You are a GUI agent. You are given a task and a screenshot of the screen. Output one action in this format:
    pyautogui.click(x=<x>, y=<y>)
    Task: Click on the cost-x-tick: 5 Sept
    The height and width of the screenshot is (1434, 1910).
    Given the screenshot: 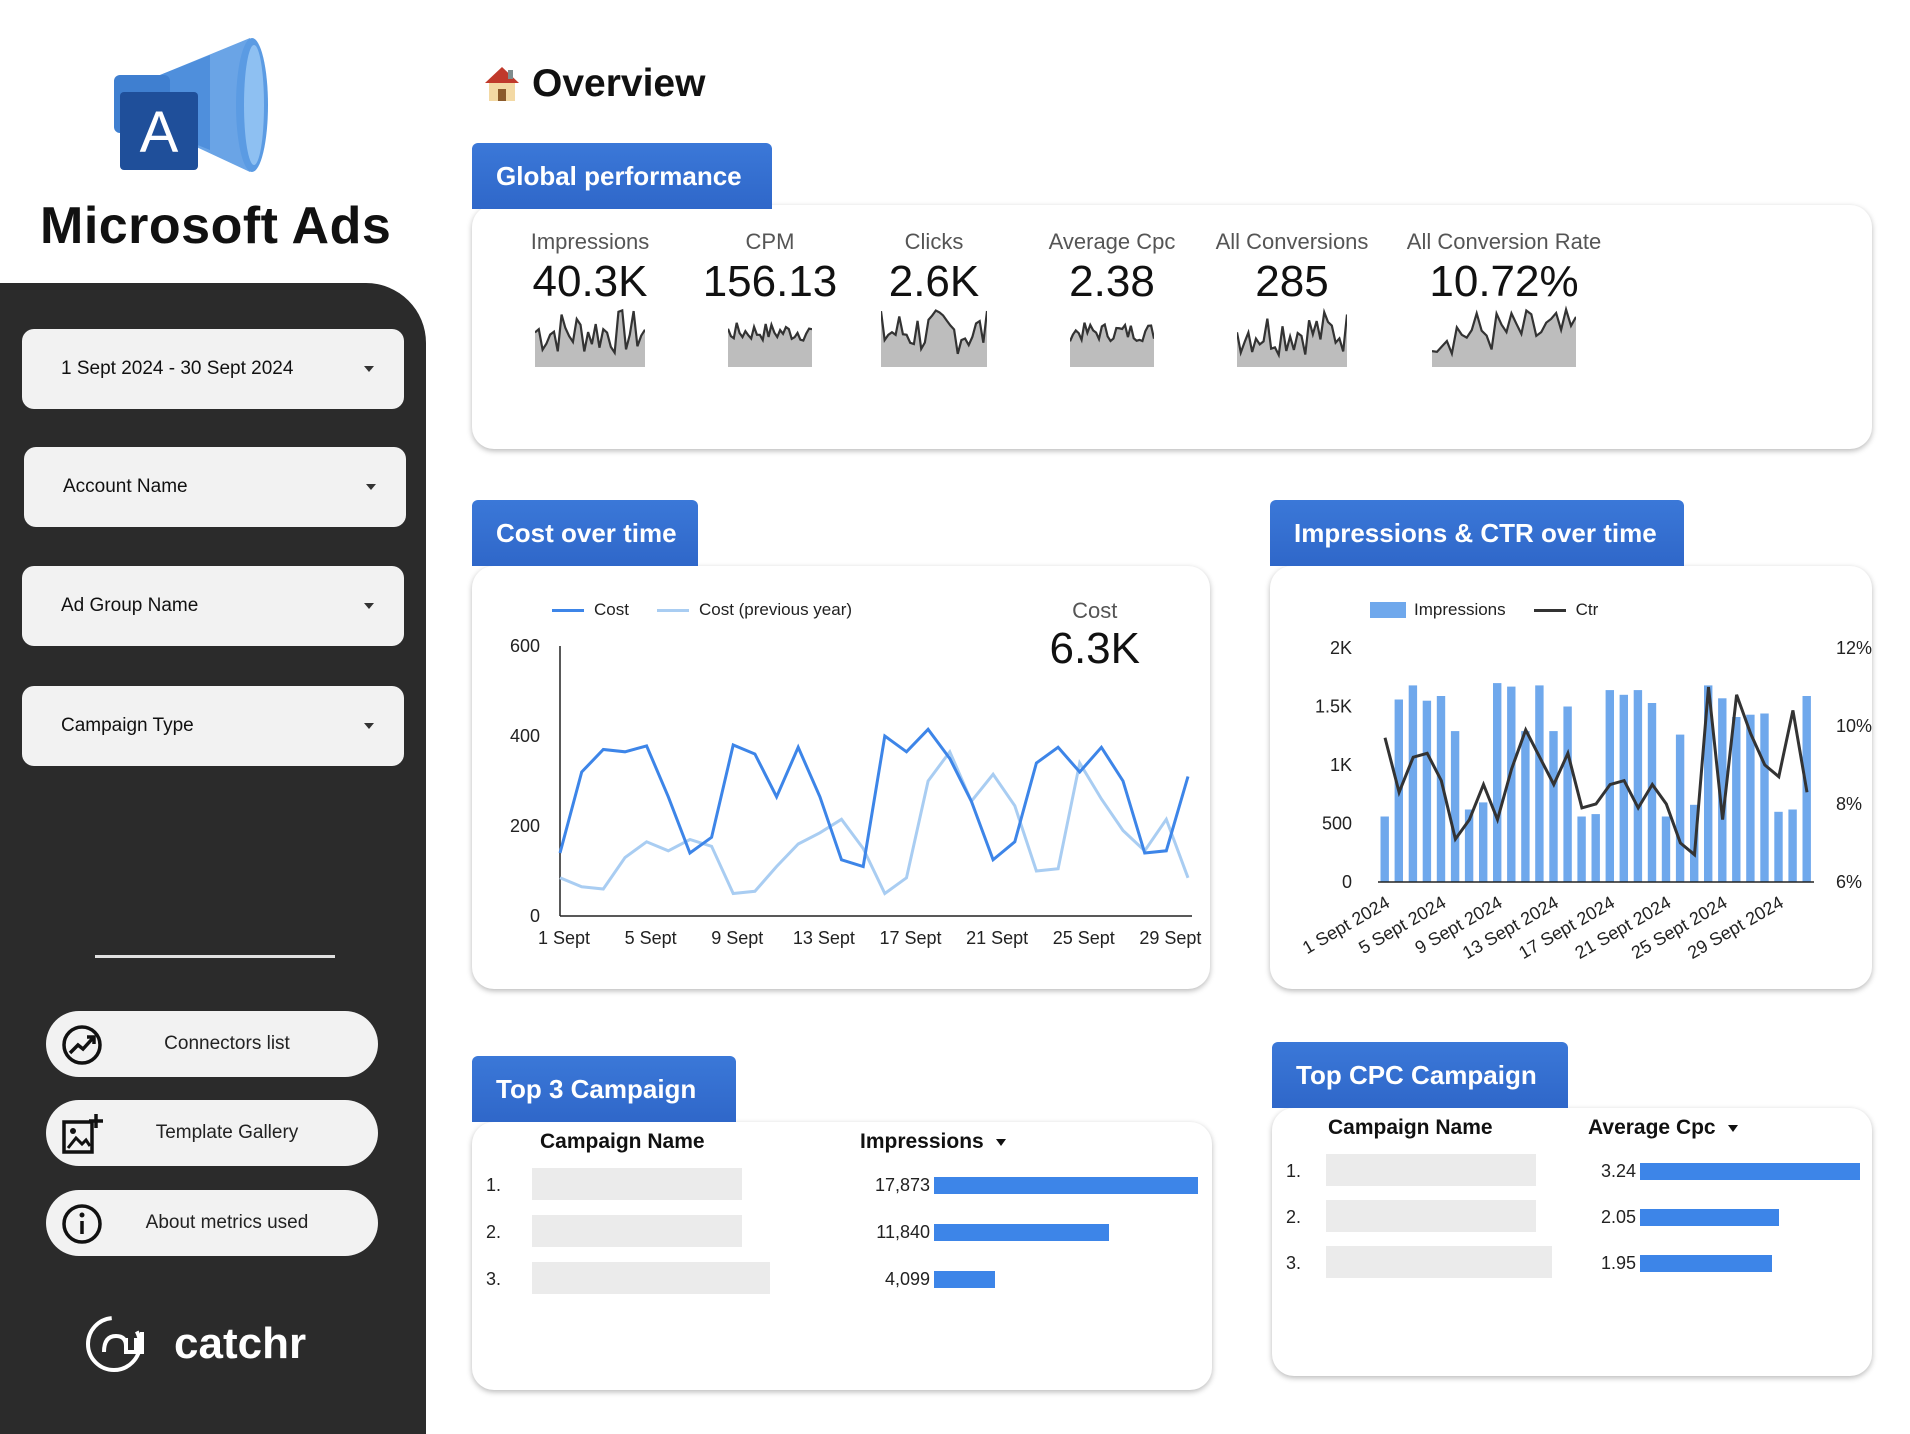 What is the action you would take?
    pyautogui.click(x=651, y=938)
    